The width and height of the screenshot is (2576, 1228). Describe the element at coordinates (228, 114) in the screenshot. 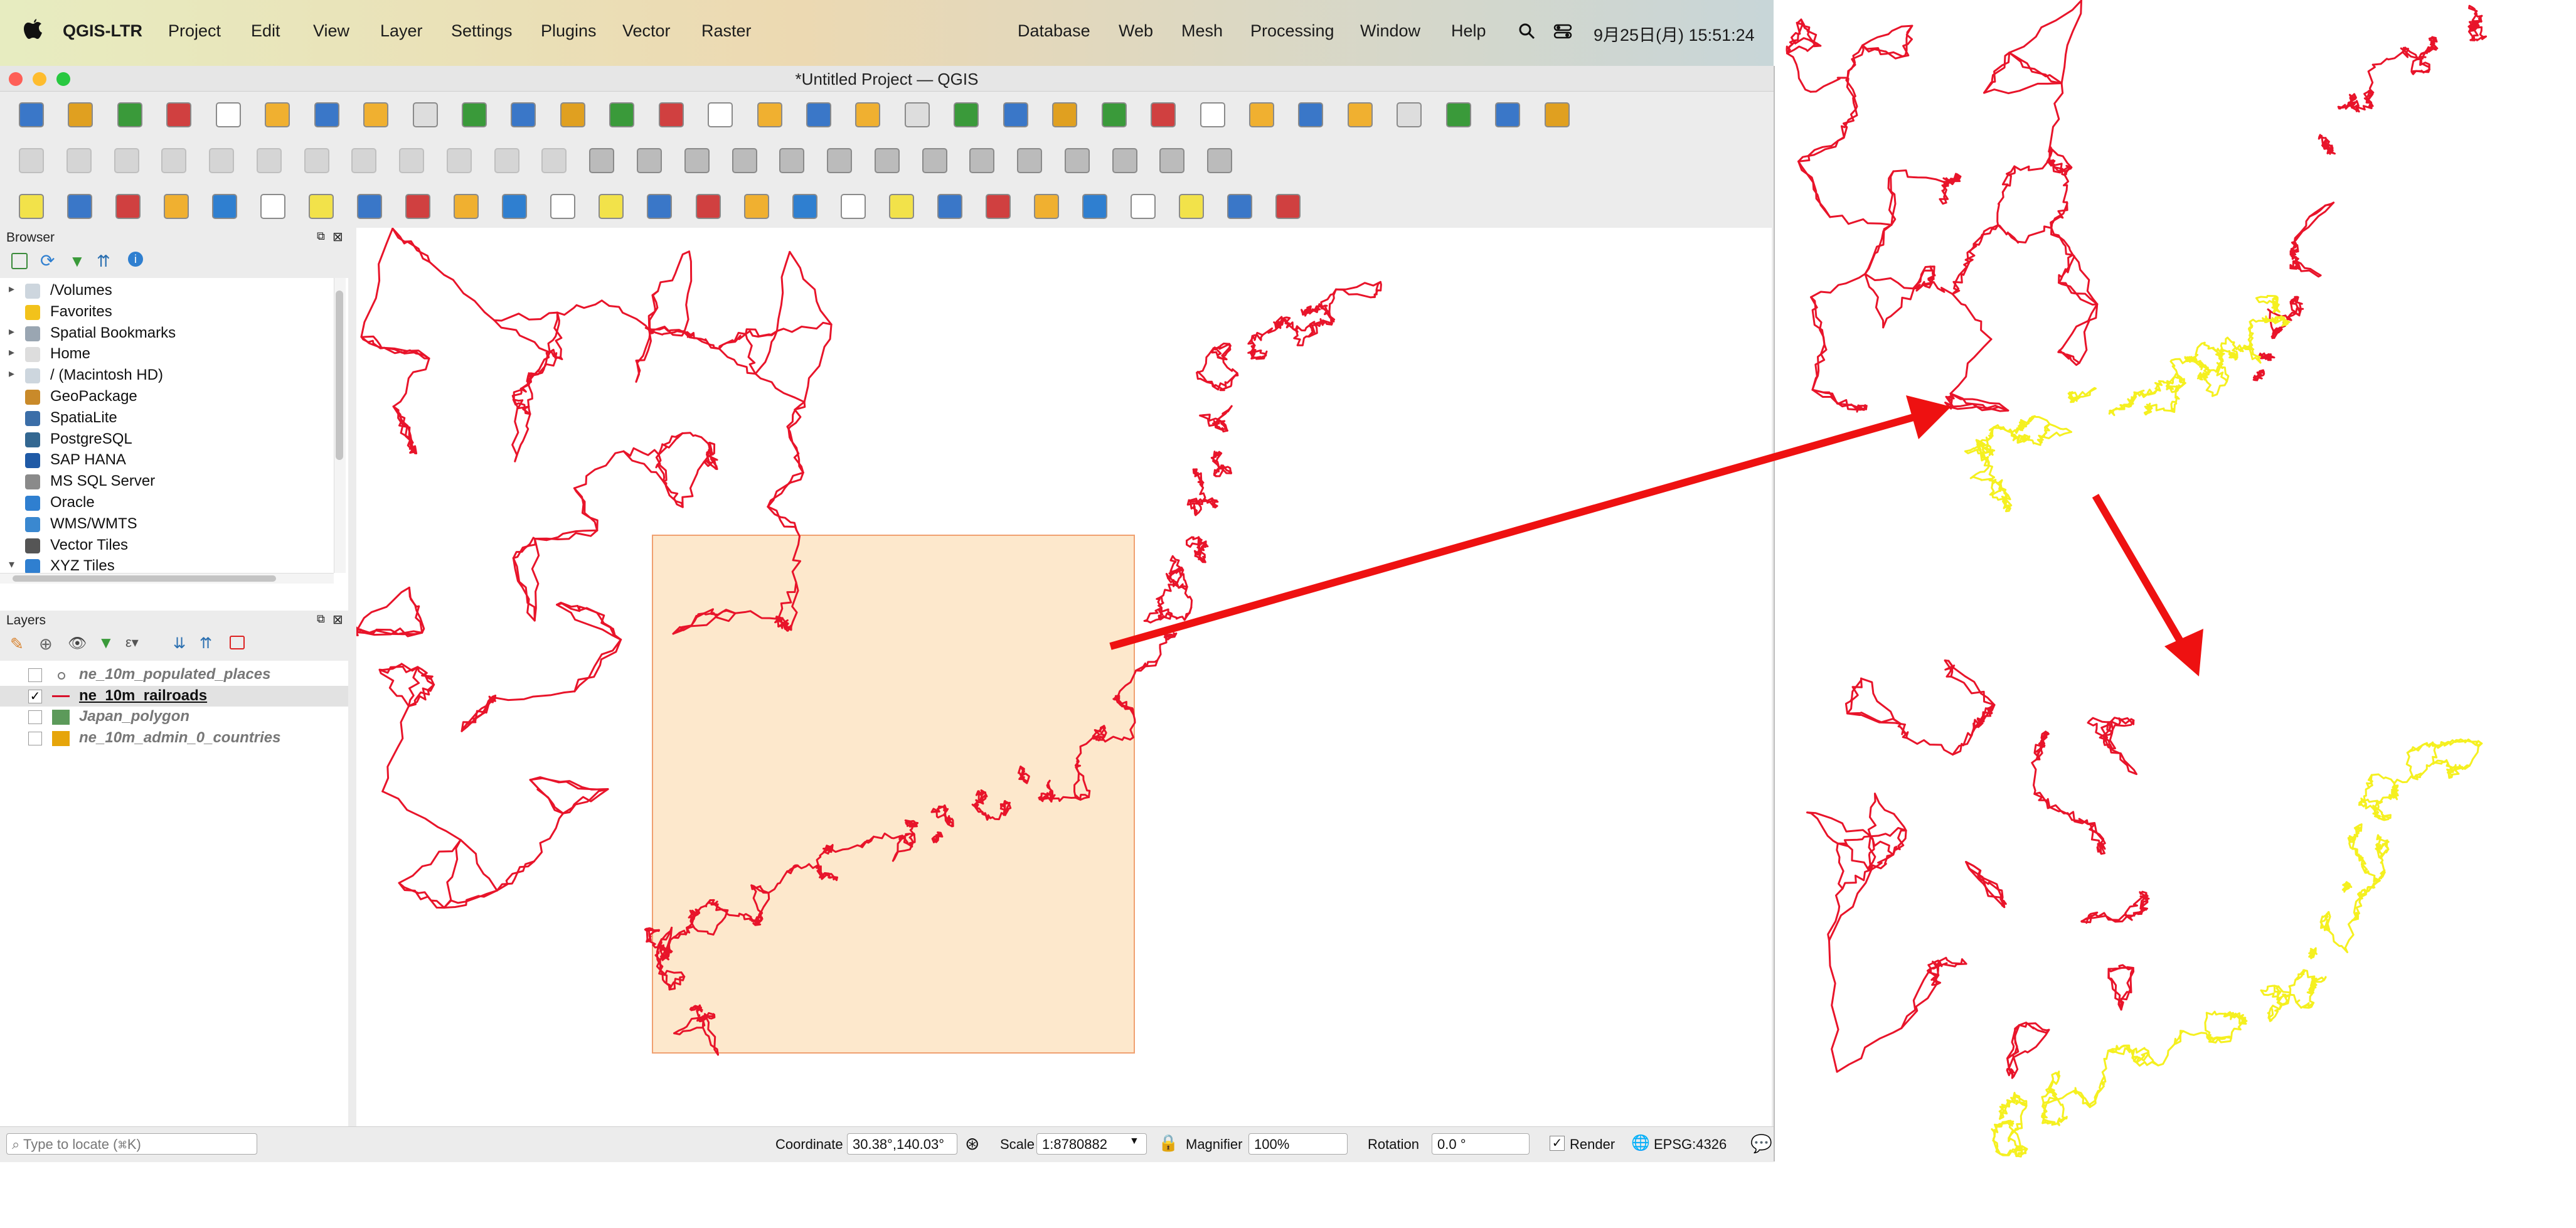

I see `new-file-icon` at that location.